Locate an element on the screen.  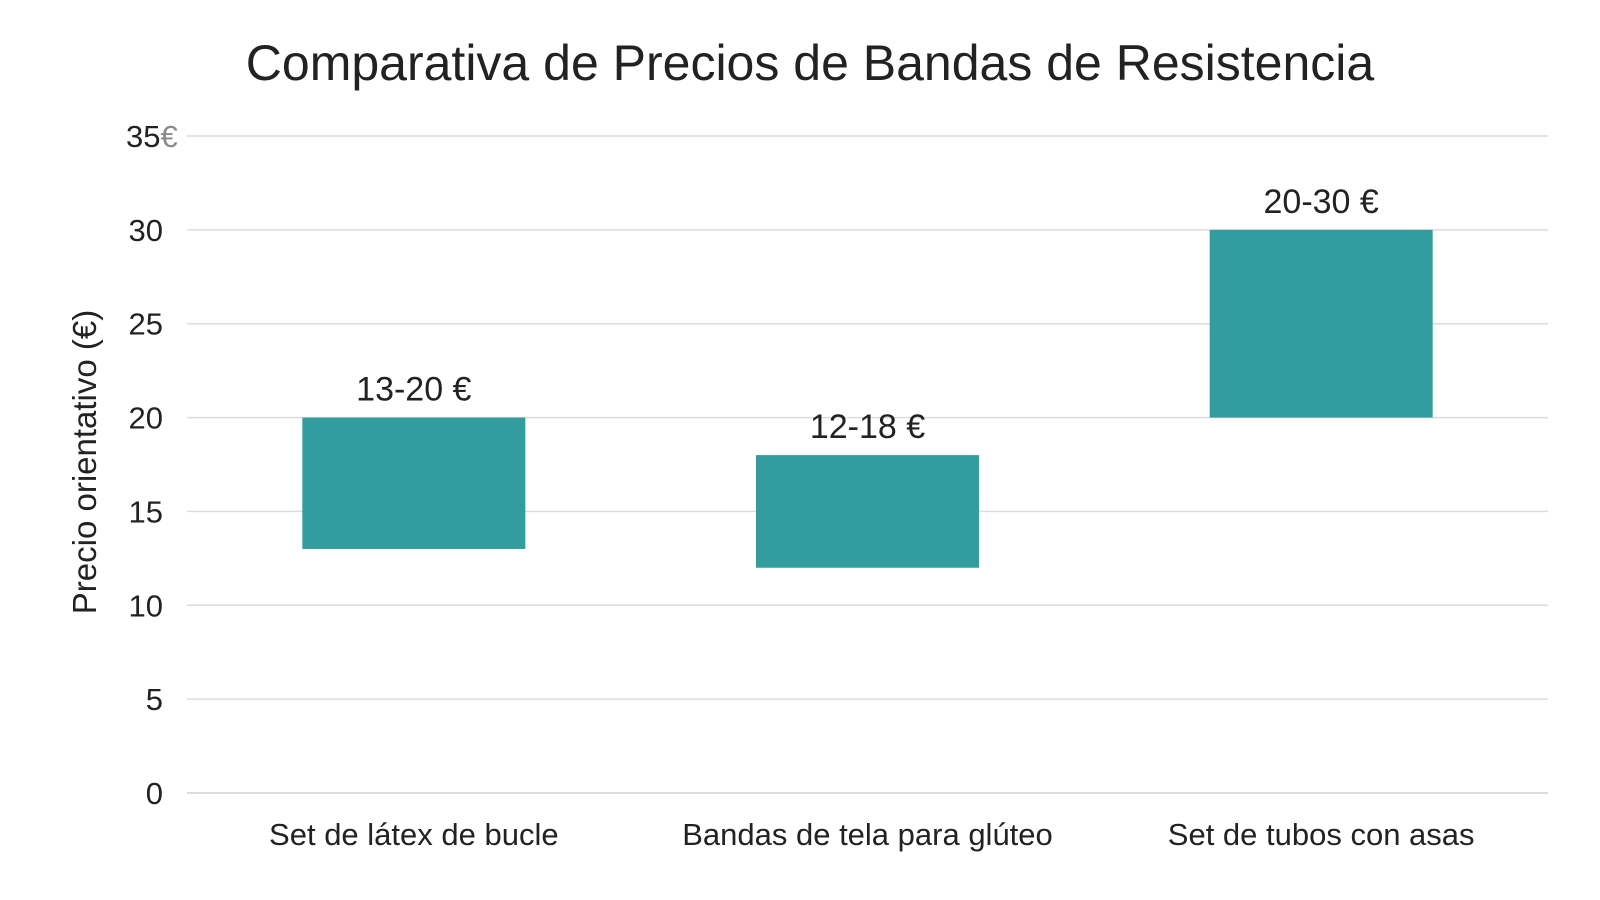
y-axis-label: Precio orientativo (€) is located at coordinates (84, 462).